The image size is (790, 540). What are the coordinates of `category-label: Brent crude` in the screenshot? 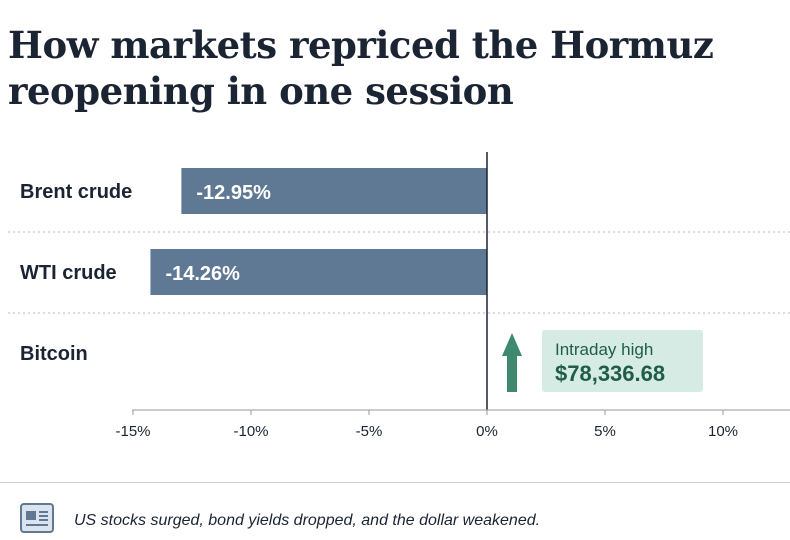 It's located at (76, 192).